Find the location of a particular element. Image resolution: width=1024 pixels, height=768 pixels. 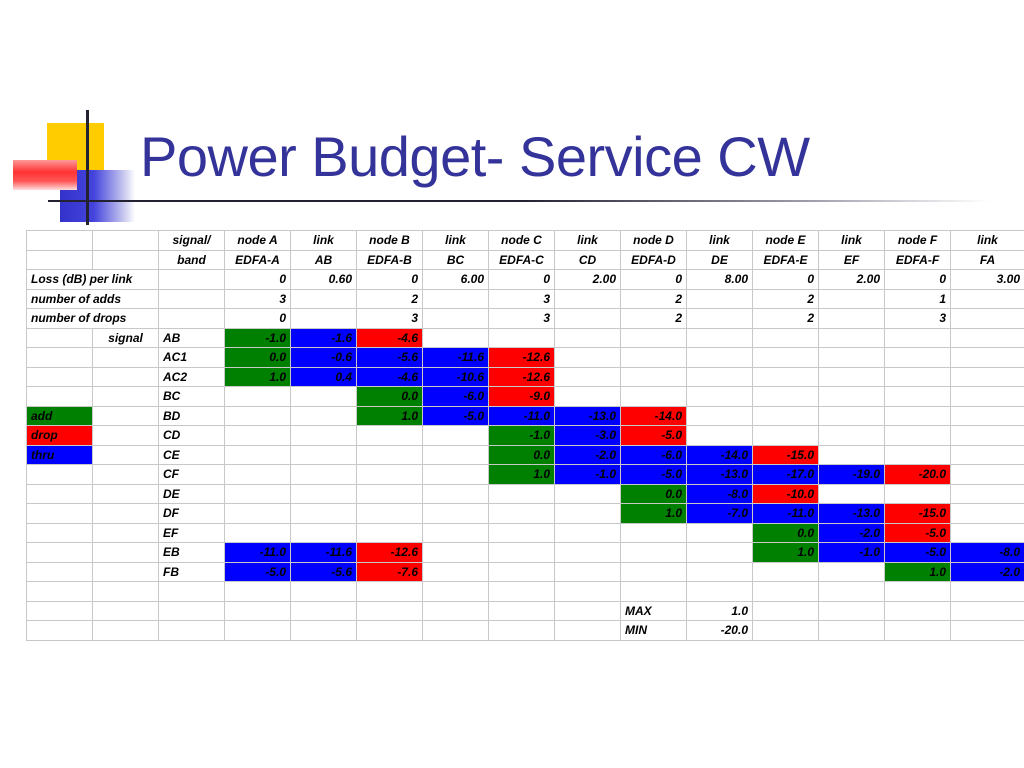

band-label: AC2 is located at coordinates (192, 377).